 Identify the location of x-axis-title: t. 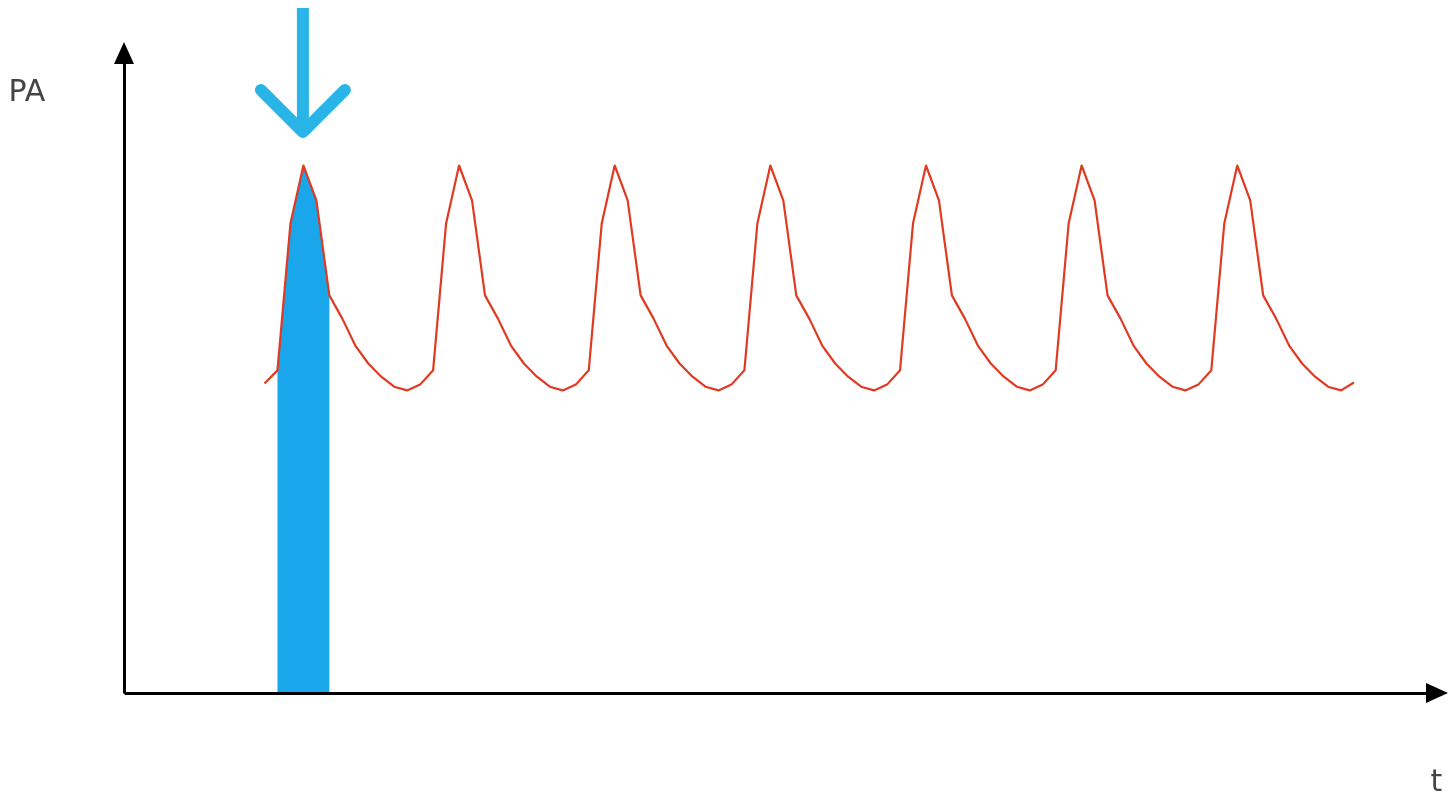
(1436, 780).